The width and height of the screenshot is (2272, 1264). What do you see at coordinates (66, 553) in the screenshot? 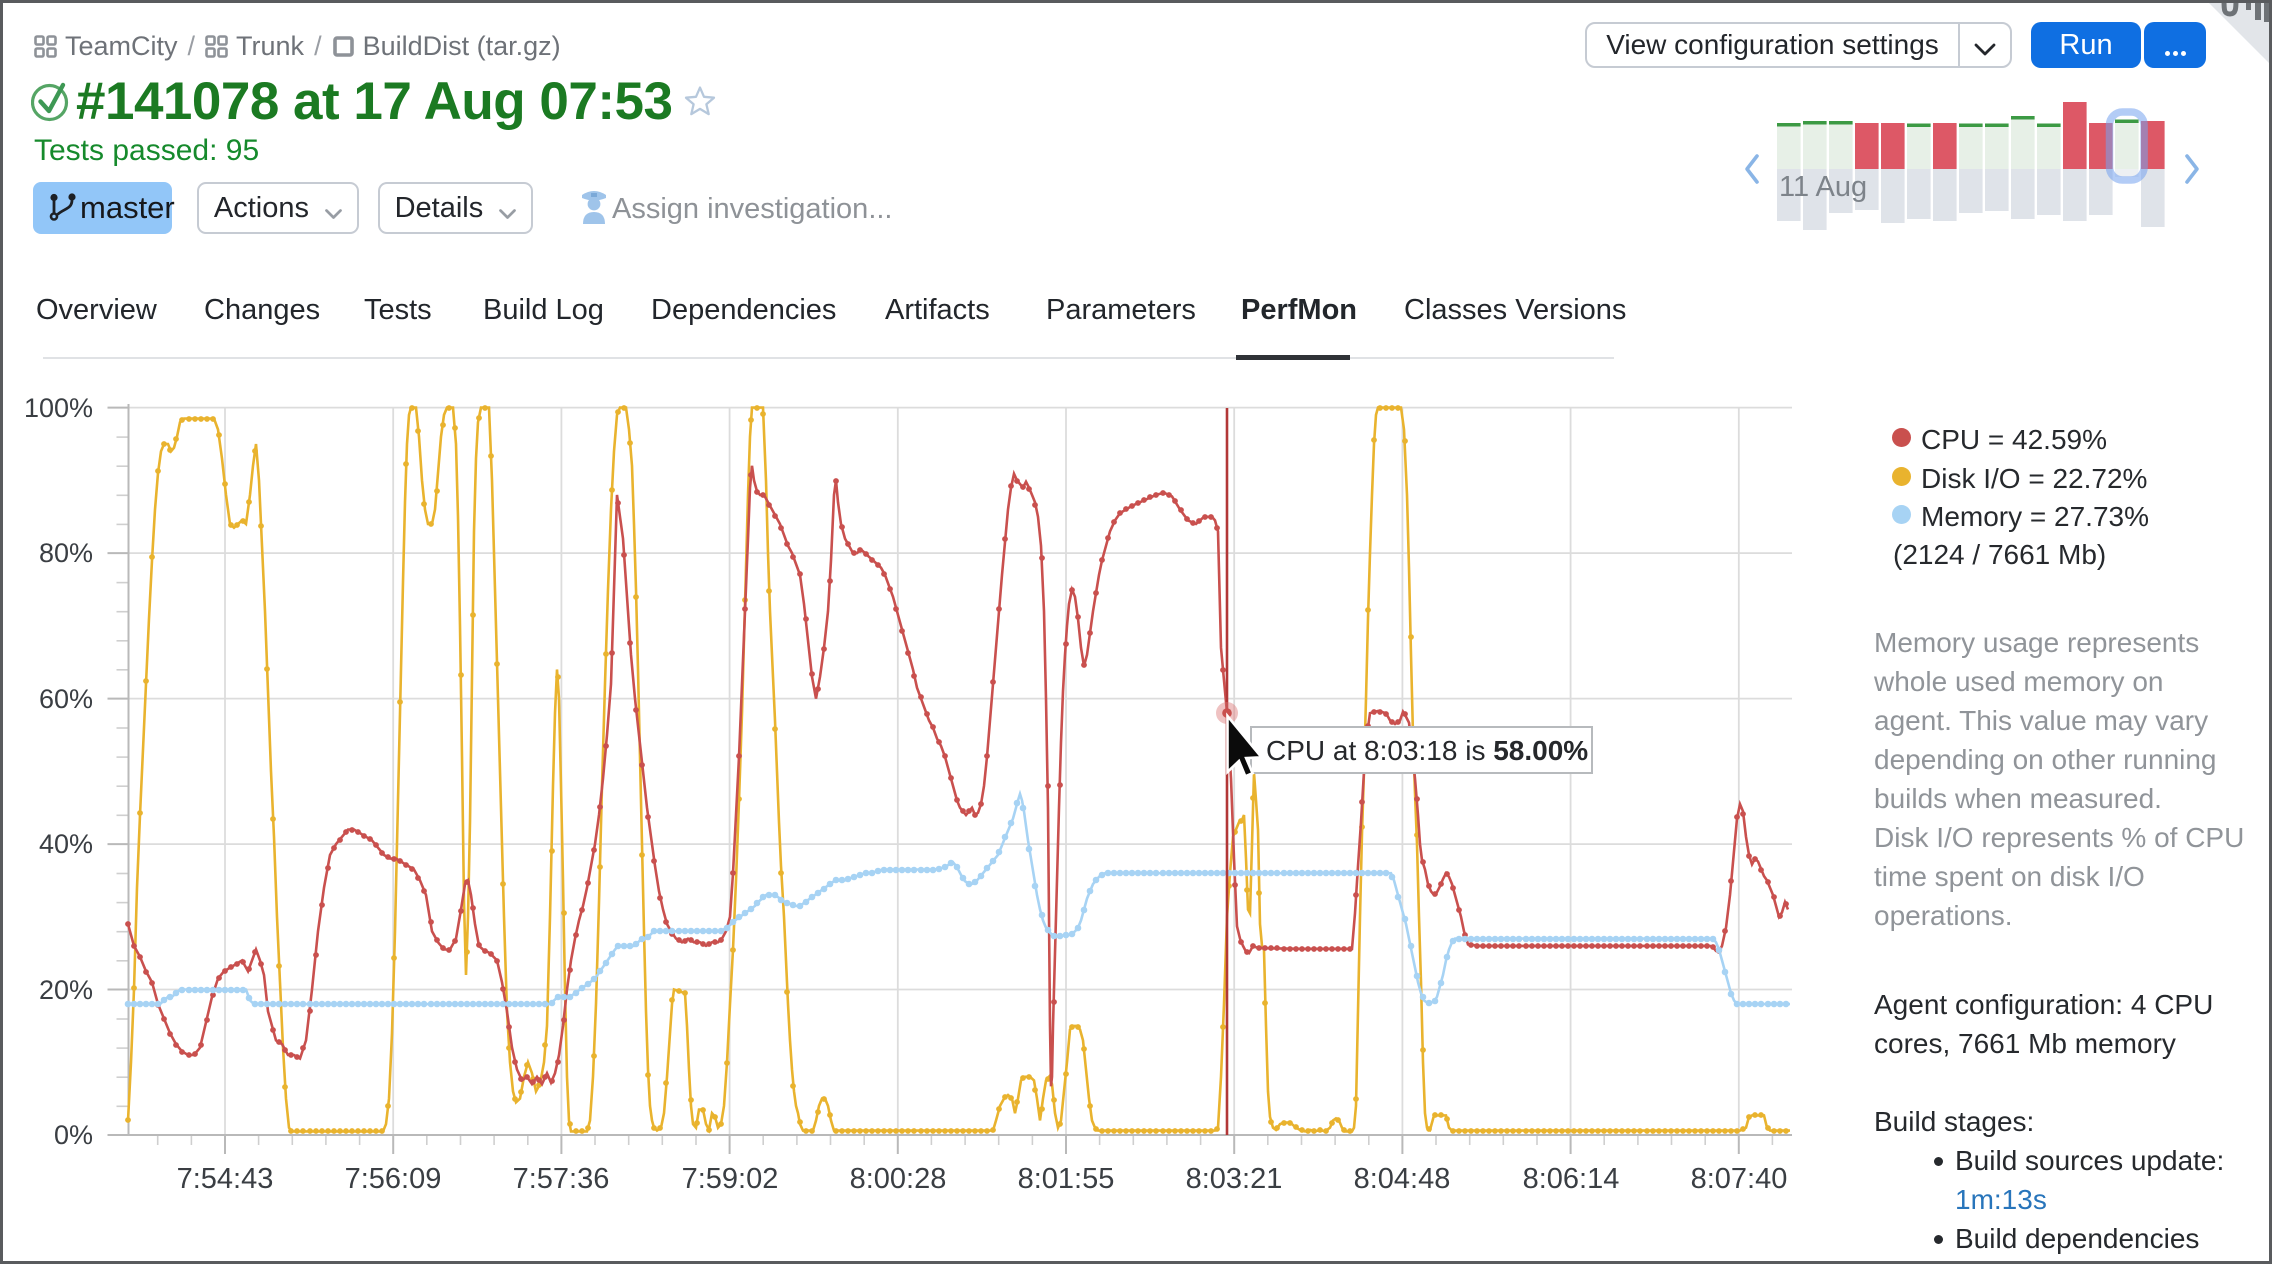
I see `svg-text: 80%` at bounding box center [66, 553].